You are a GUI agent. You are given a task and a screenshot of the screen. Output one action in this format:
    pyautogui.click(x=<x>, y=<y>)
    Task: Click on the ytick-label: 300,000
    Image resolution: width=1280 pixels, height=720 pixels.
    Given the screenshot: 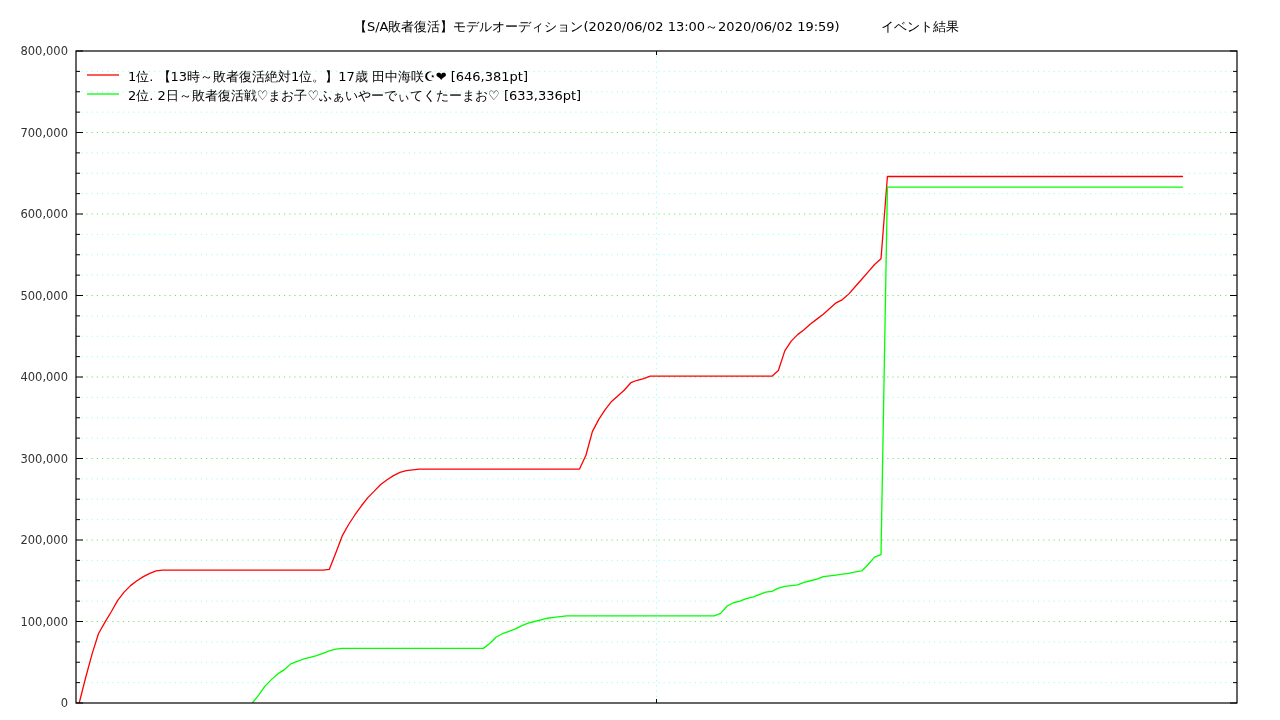 What is the action you would take?
    pyautogui.click(x=44, y=458)
    